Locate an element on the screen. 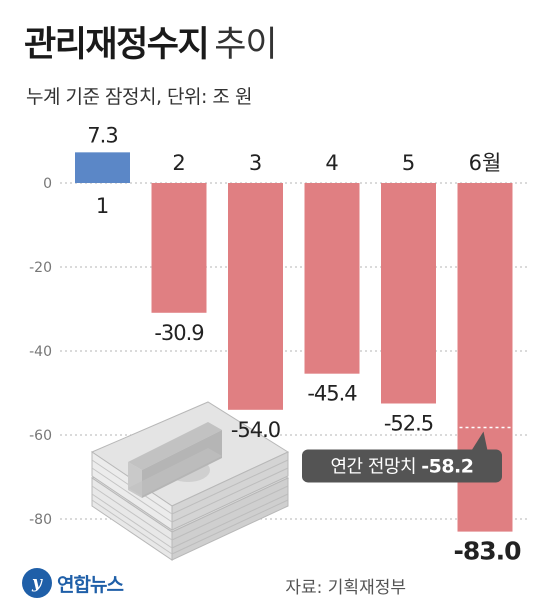 The width and height of the screenshot is (550, 609). value-label: -30.9 is located at coordinates (178, 333).